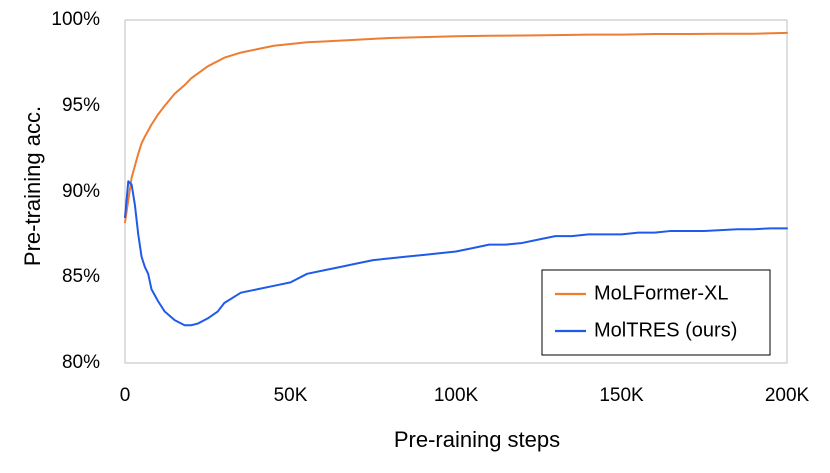  Describe the element at coordinates (81, 276) in the screenshot. I see `y-tick-label: 85%` at that location.